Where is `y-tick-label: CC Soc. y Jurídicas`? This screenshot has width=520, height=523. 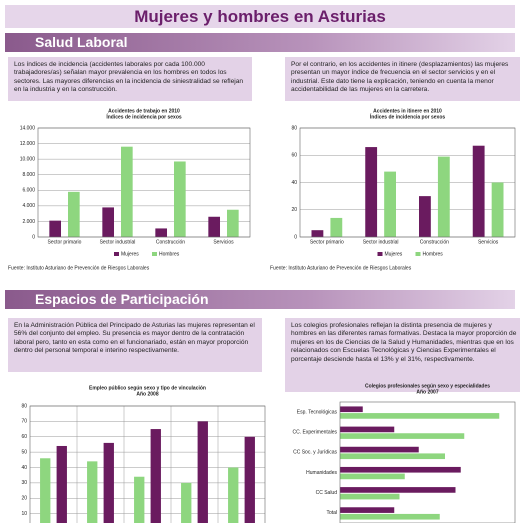 y-tick-label: CC Soc. y Jurídicas is located at coordinates (315, 453).